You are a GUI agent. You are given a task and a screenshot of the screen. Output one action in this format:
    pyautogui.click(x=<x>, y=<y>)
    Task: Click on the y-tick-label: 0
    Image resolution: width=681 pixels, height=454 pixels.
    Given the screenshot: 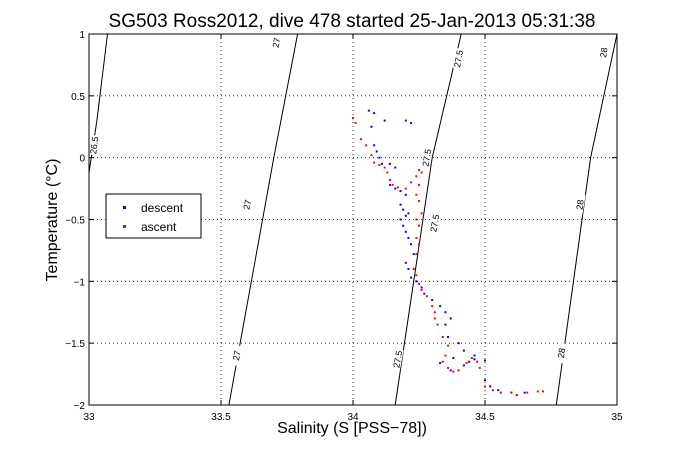 What is the action you would take?
    pyautogui.click(x=82, y=159)
    